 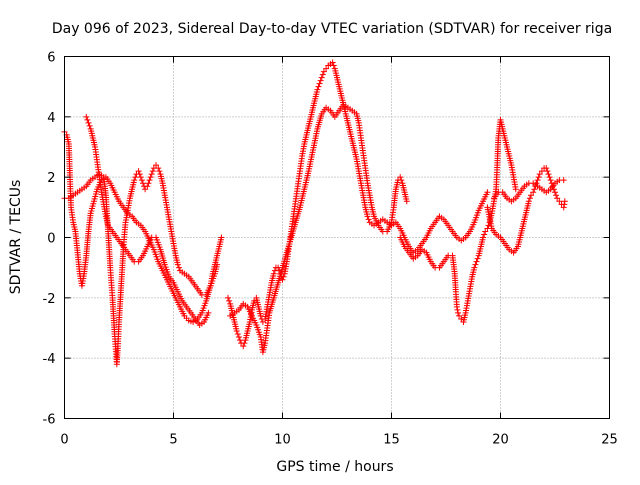 I want to click on series-track-b, so click(x=141, y=265).